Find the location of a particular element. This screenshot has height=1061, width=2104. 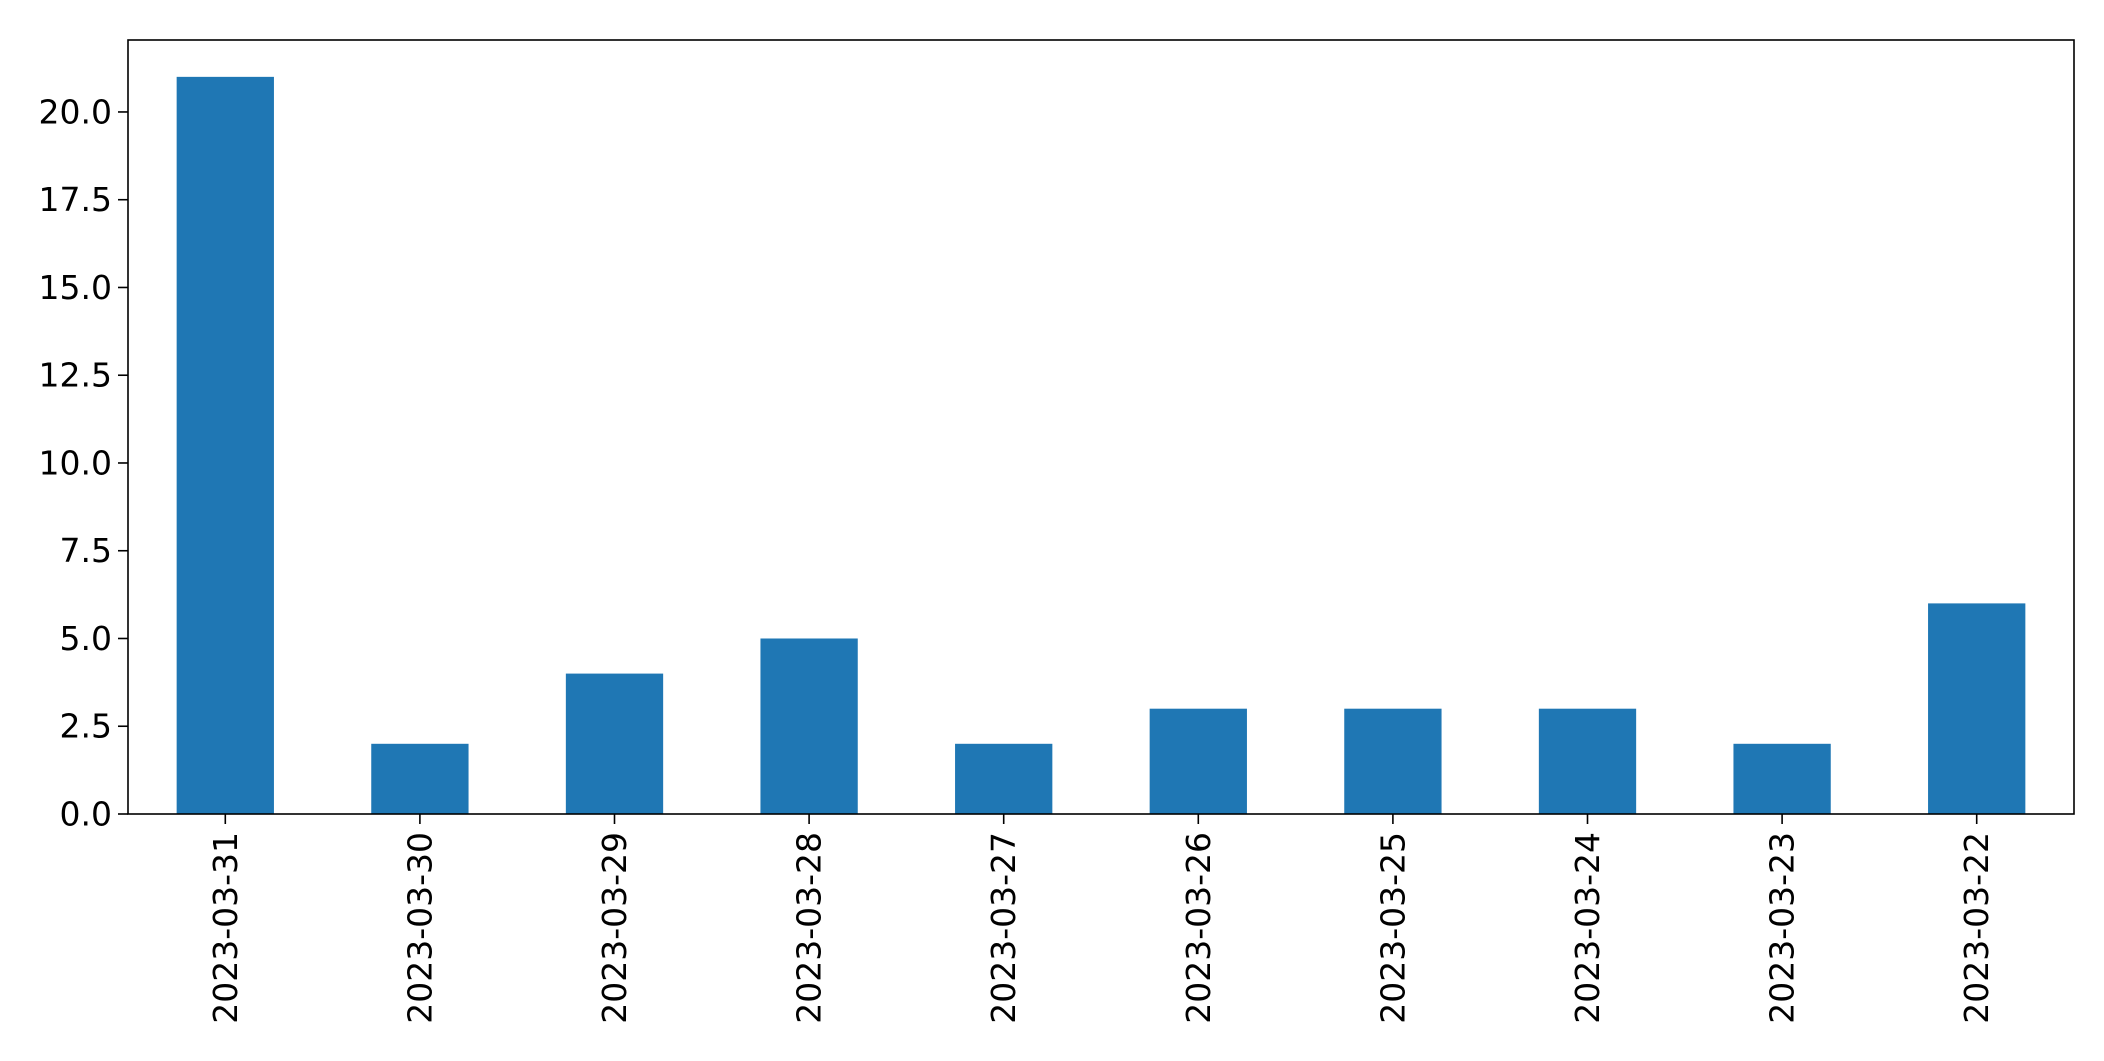

y-tick-label: 7.5 is located at coordinates (86, 550).